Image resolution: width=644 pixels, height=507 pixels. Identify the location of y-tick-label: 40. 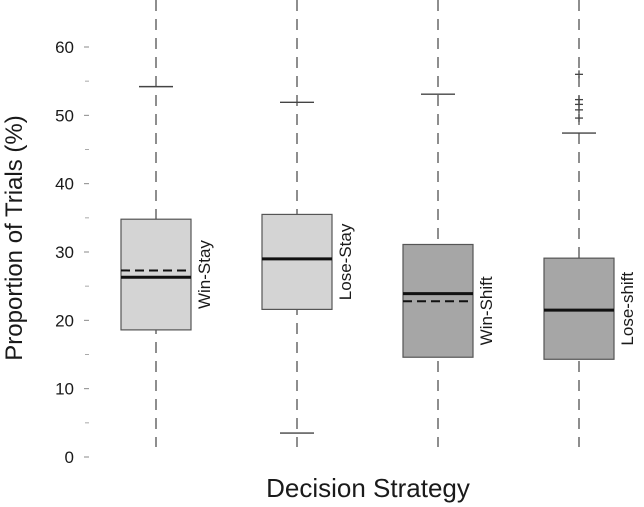
(64, 184).